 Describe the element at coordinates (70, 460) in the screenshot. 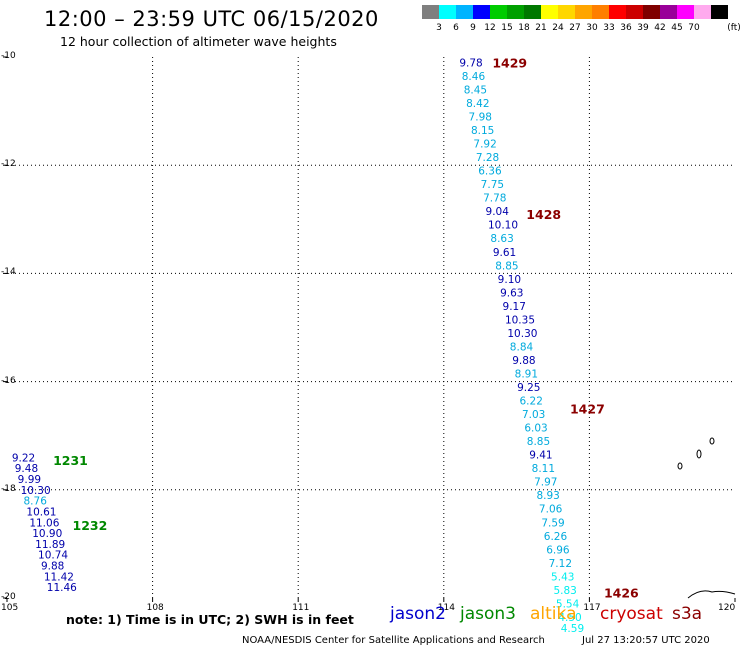

I see `pass-time-label: 1231` at that location.